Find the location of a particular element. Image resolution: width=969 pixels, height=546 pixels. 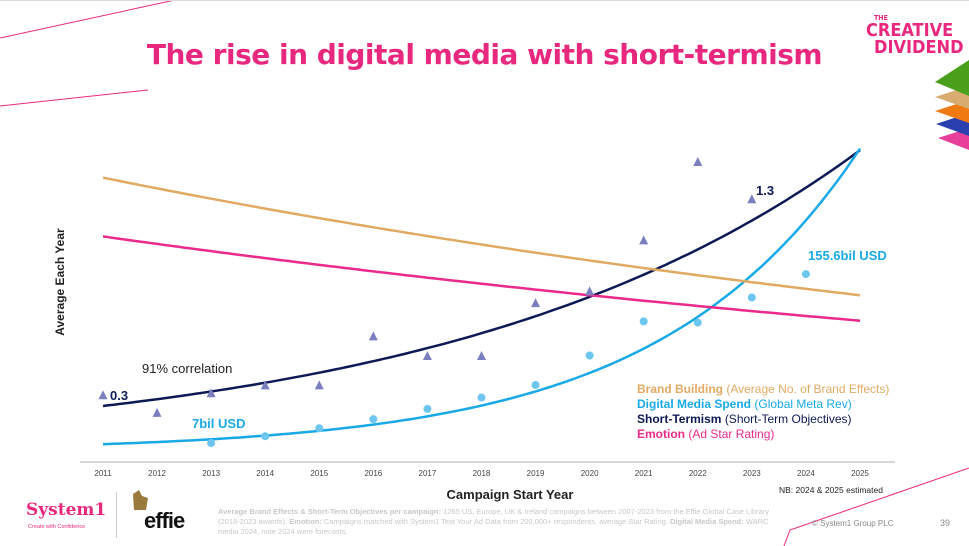

x-tick-label: 2012 is located at coordinates (157, 473).